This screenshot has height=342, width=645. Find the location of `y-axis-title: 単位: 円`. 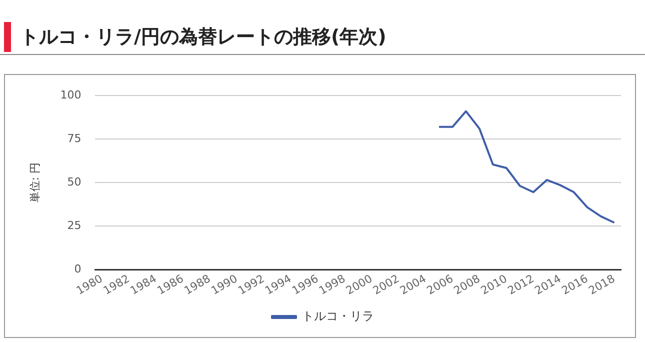

y-axis-title: 単位: 円 is located at coordinates (35, 182).